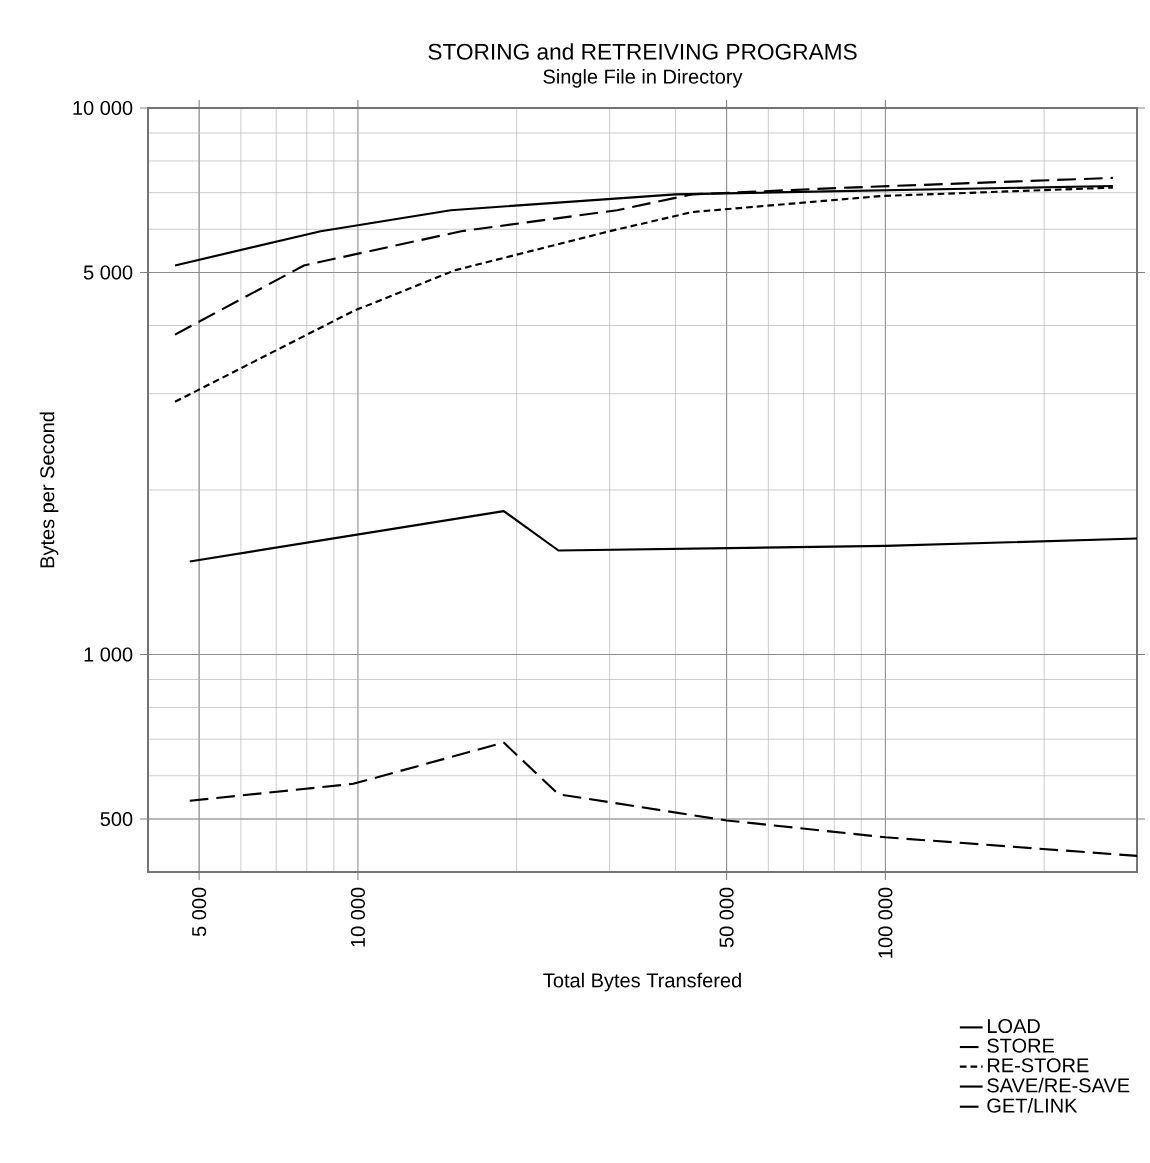 The image size is (1150, 1163). I want to click on x-tick-label: 100 000, so click(885, 922).